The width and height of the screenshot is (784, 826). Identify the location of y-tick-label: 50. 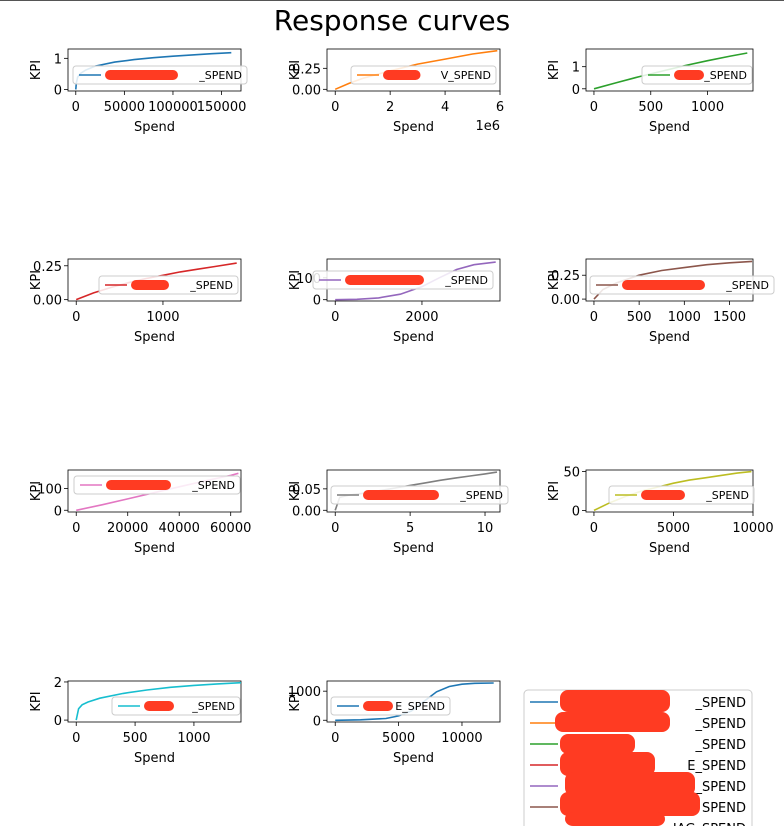
(571, 473).